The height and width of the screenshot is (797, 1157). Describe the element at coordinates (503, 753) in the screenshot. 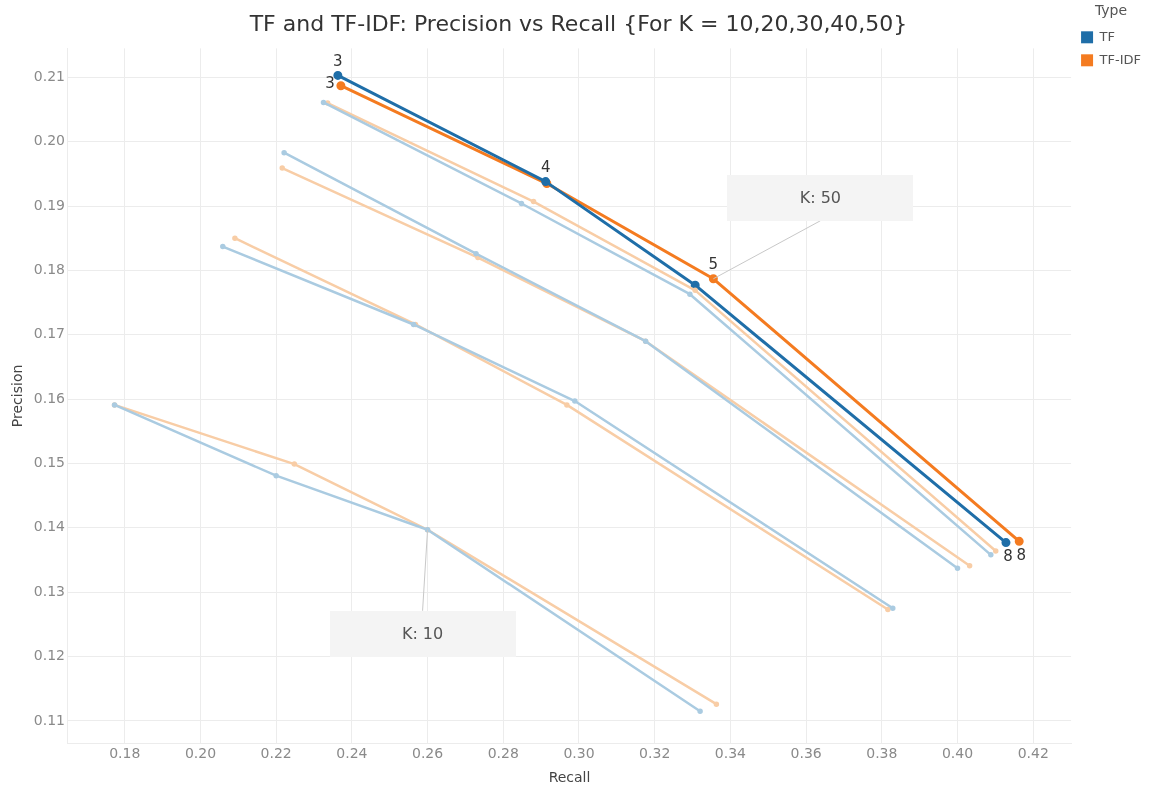

I see `x-tick-label: 0.28` at that location.